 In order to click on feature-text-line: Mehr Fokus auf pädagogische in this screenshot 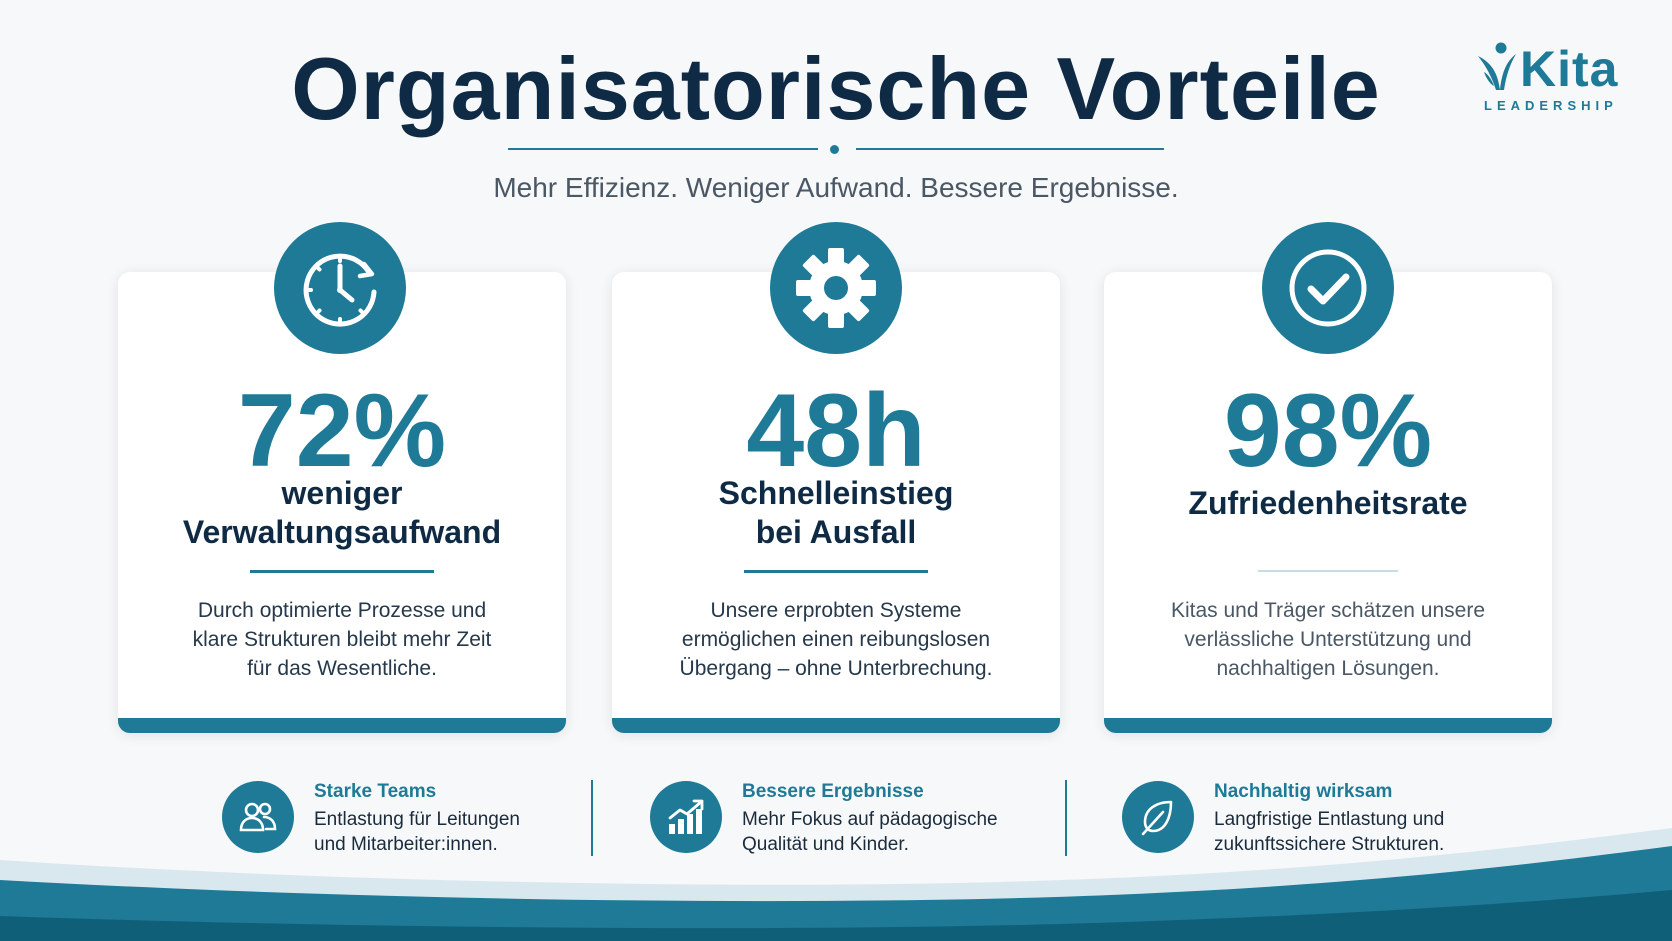, I will do `click(870, 819)`.